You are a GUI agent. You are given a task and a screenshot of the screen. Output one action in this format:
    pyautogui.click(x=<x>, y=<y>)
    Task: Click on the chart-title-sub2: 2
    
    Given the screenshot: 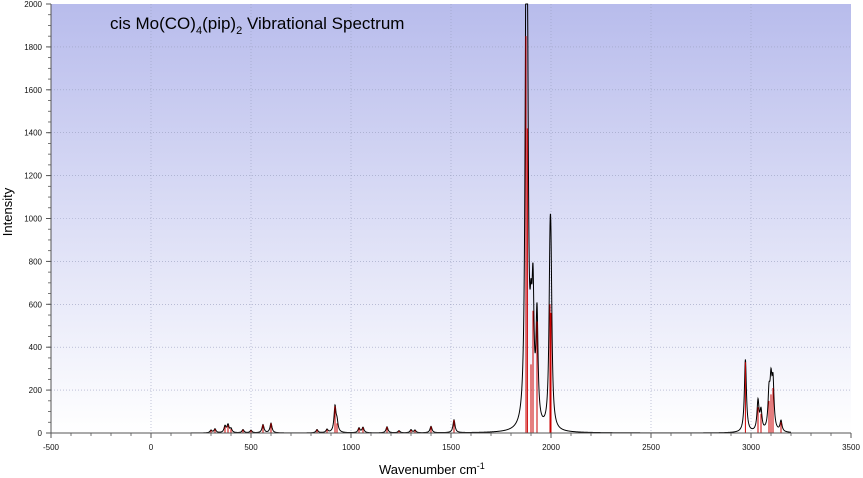 What is the action you would take?
    pyautogui.click(x=239, y=31)
    